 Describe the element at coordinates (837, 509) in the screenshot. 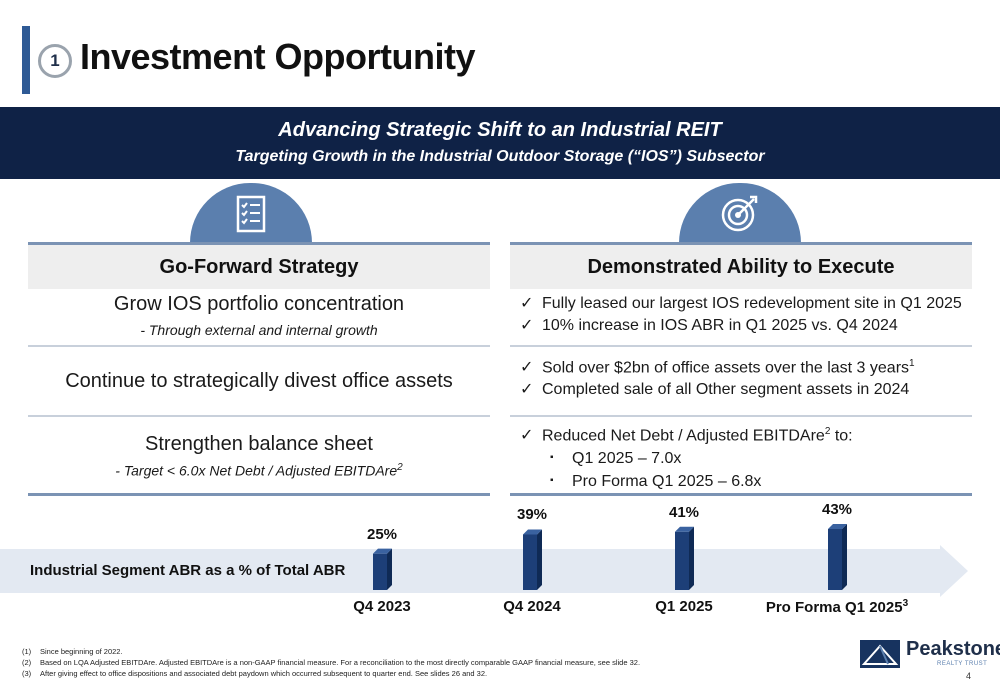

I see `bar-value-label: 43%` at that location.